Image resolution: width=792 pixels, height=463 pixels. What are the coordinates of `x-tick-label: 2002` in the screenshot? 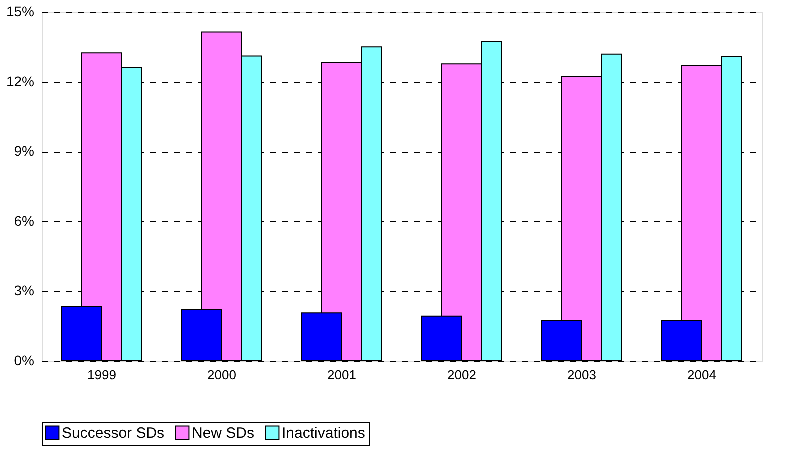 It's located at (462, 375).